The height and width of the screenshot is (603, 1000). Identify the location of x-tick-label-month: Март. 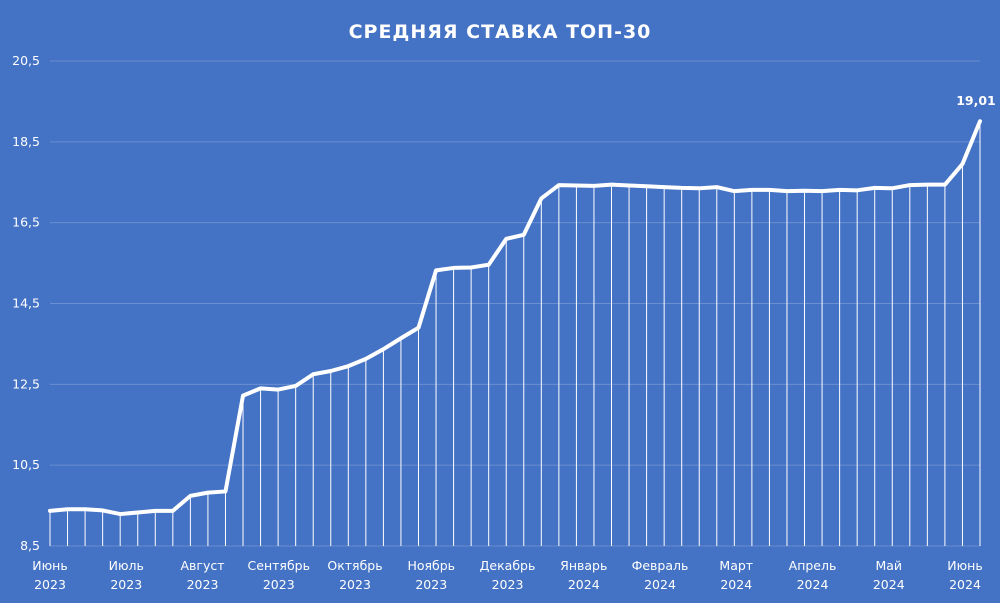
(736, 565).